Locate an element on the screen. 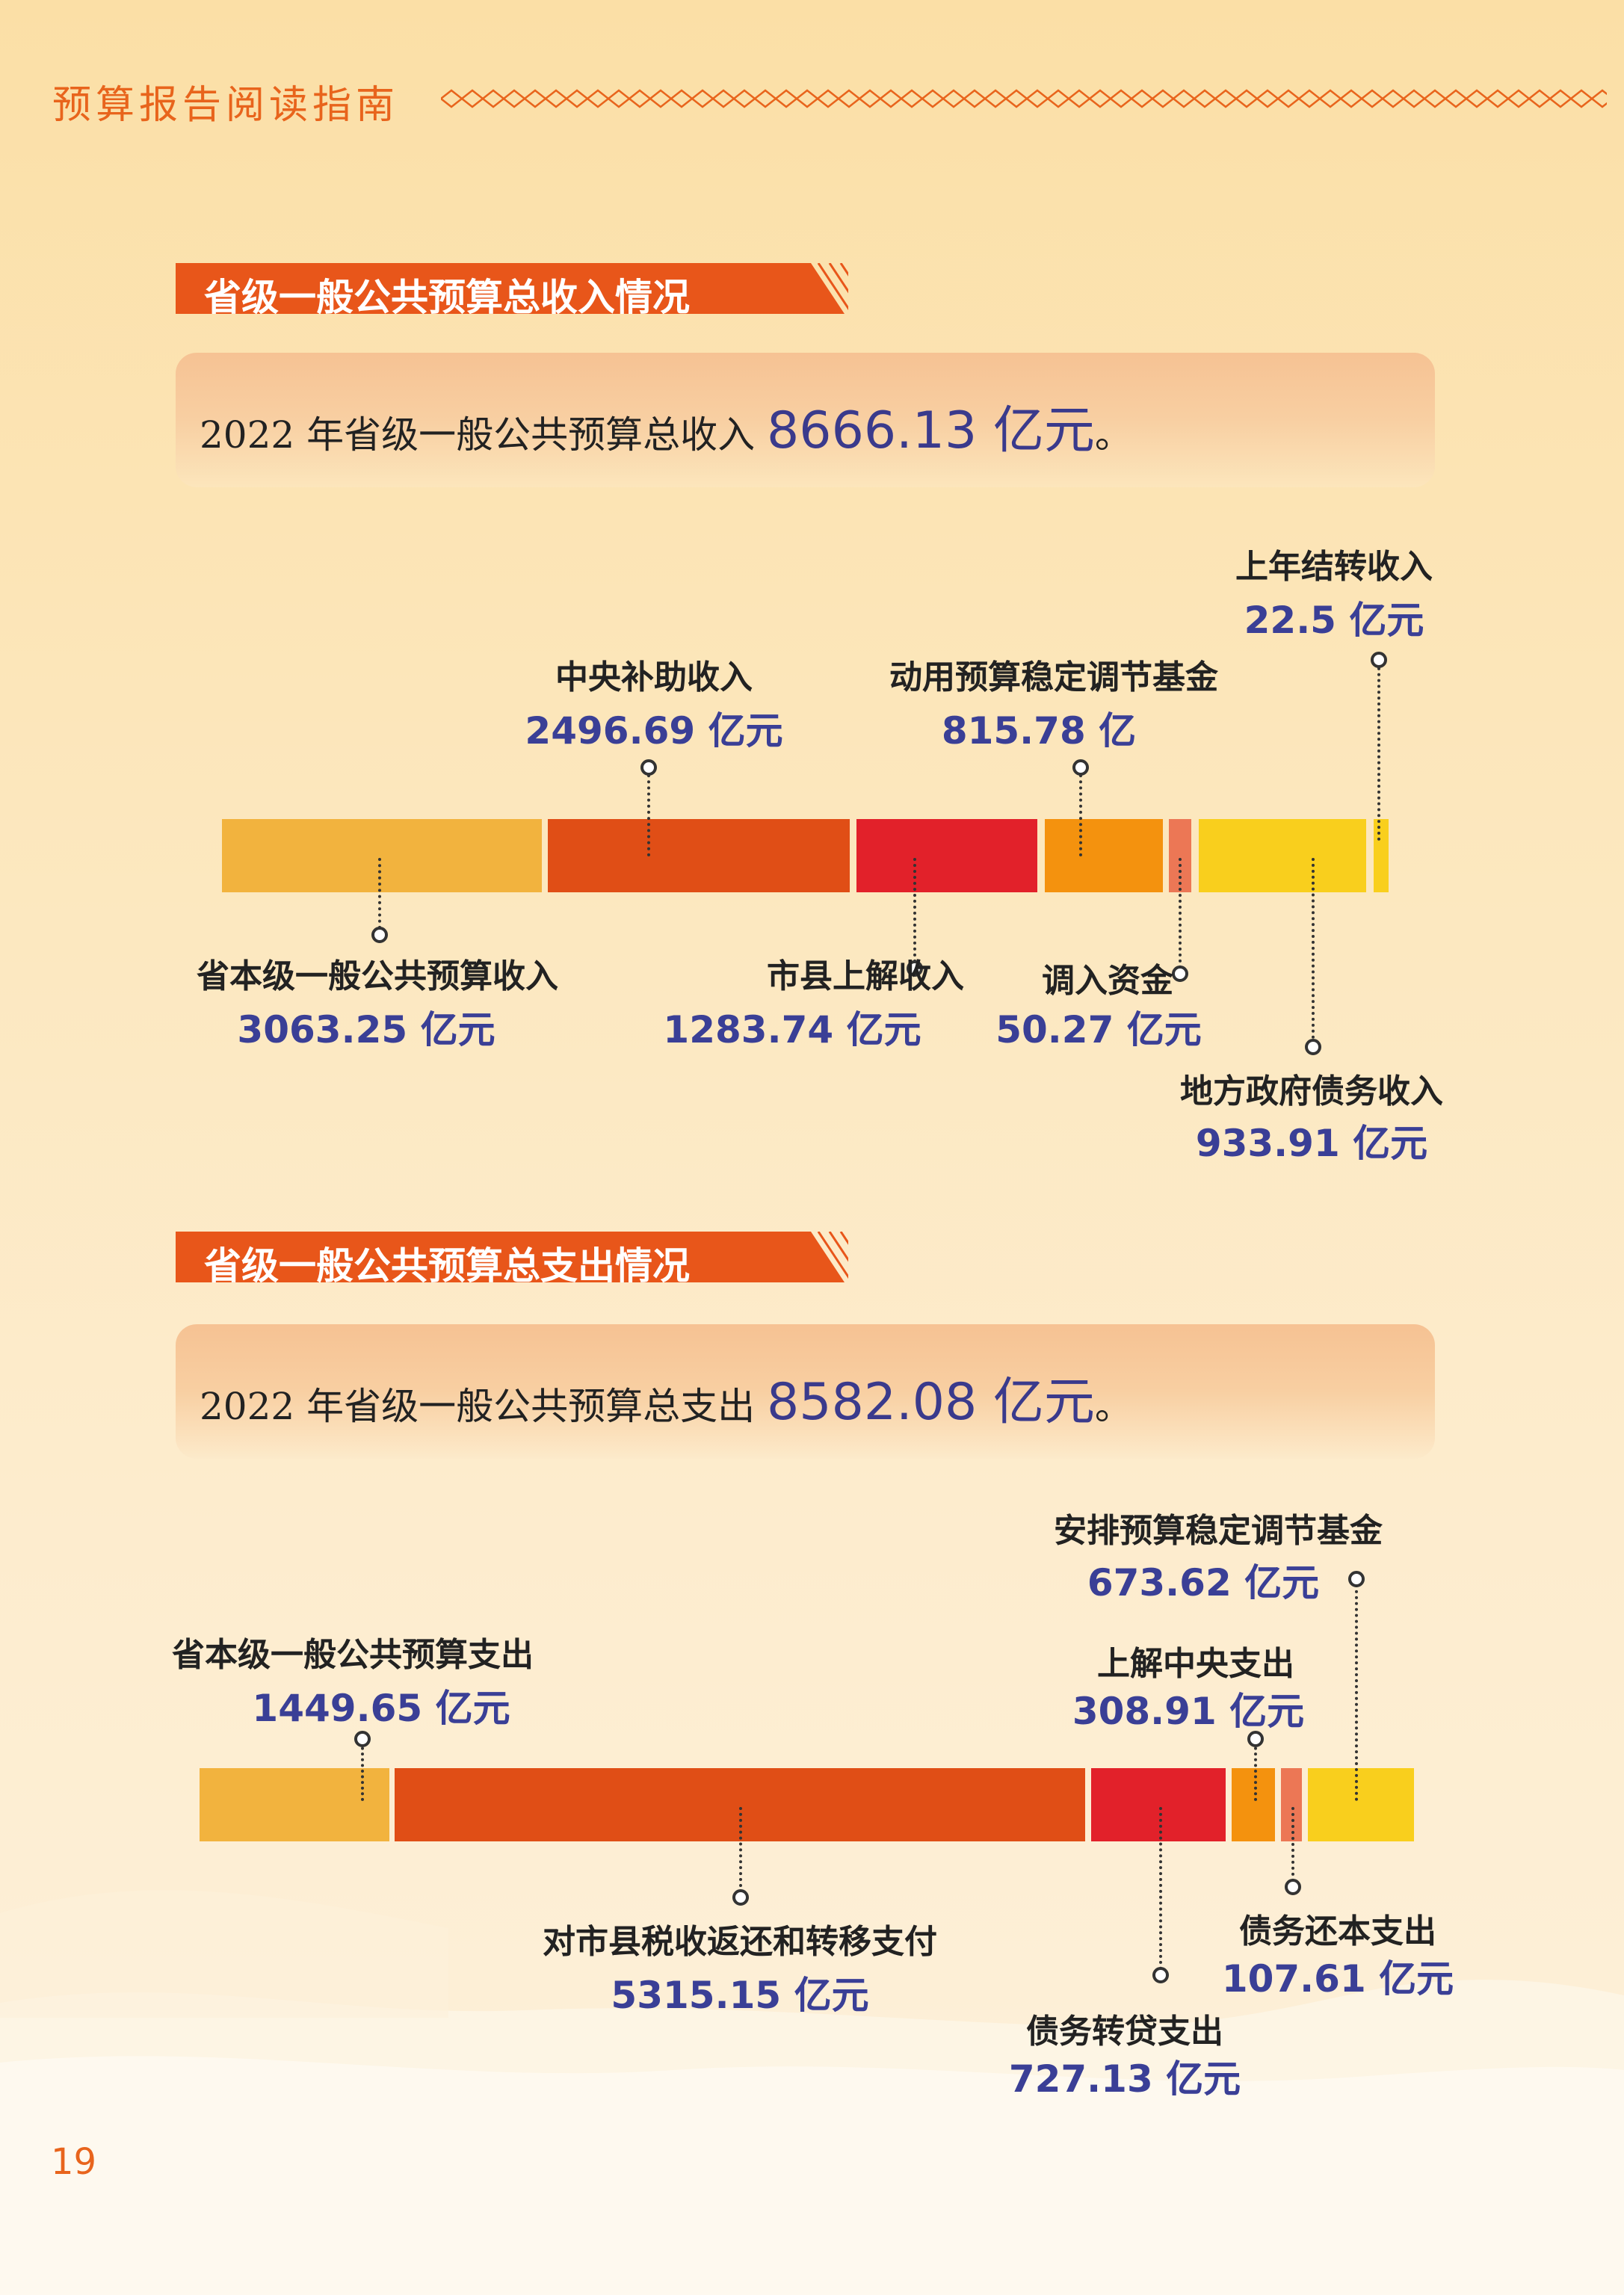 This screenshot has height=2295, width=1624. revenue-summary-amount: 8666.13 亿元 is located at coordinates (931, 430).